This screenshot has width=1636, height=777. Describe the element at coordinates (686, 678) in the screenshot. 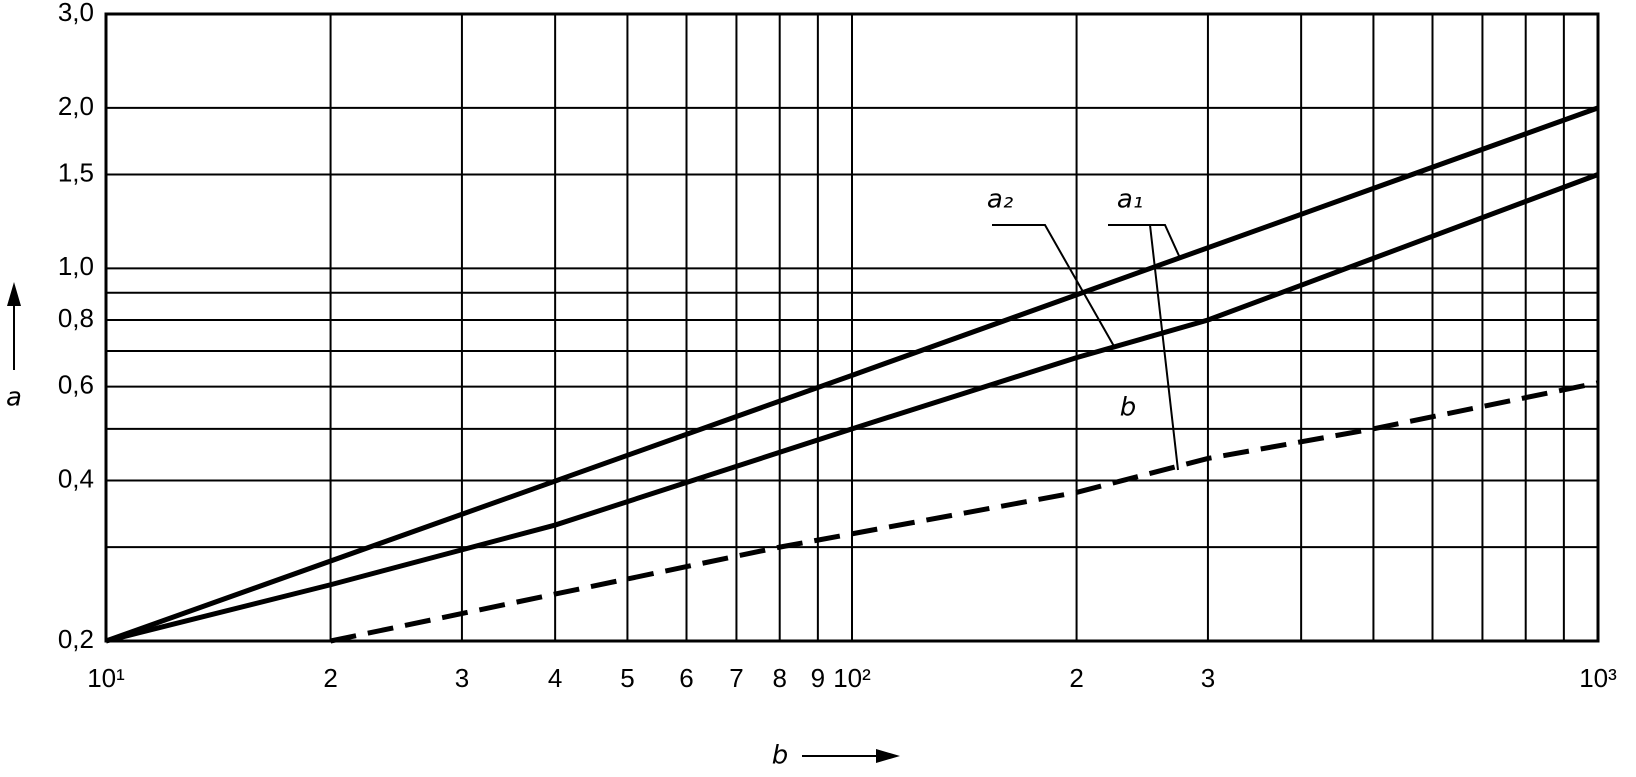

I see `x-tick-label: 6` at that location.